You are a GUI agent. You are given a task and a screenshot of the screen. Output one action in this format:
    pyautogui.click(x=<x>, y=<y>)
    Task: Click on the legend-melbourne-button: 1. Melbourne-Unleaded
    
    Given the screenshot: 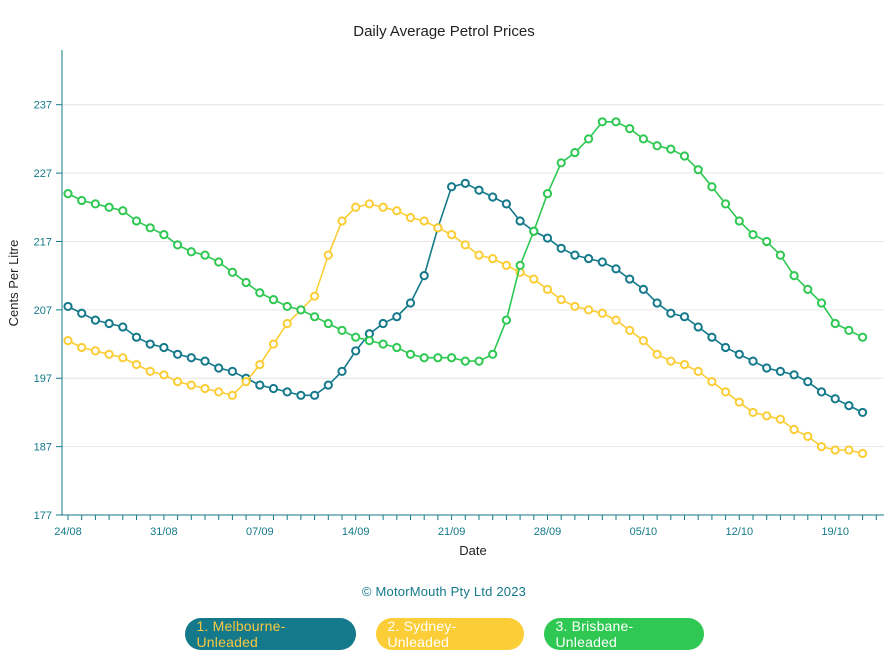 What is the action you would take?
    pyautogui.click(x=270, y=634)
    